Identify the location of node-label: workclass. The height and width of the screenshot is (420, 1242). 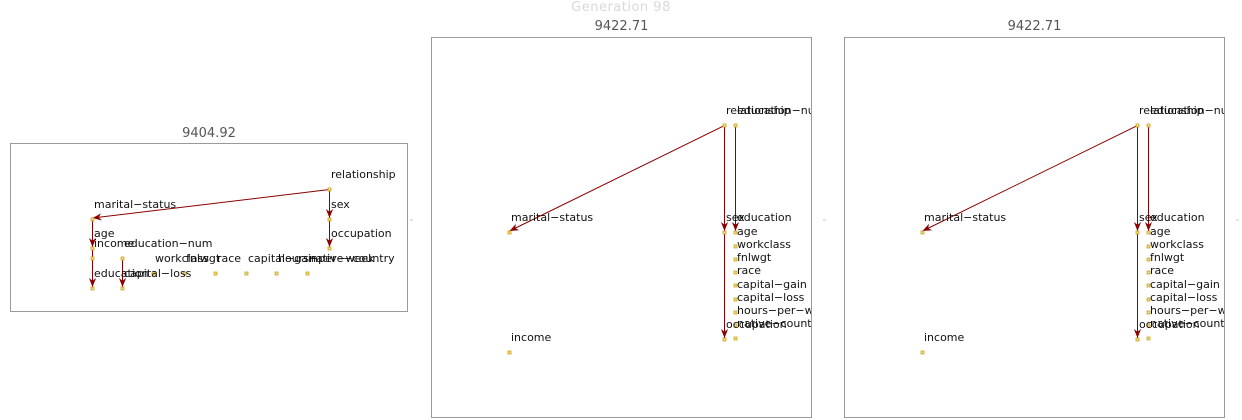
(764, 244).